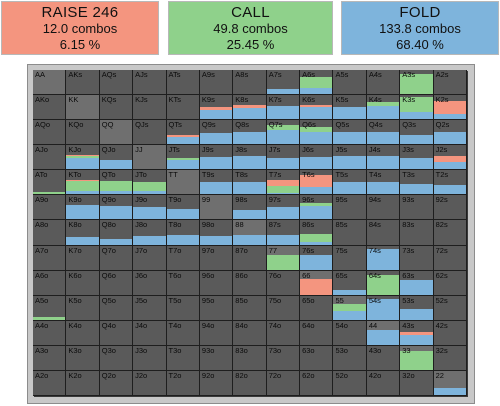 This screenshot has height=406, width=500. What do you see at coordinates (183, 208) in the screenshot?
I see `hand-cell: T9o` at bounding box center [183, 208].